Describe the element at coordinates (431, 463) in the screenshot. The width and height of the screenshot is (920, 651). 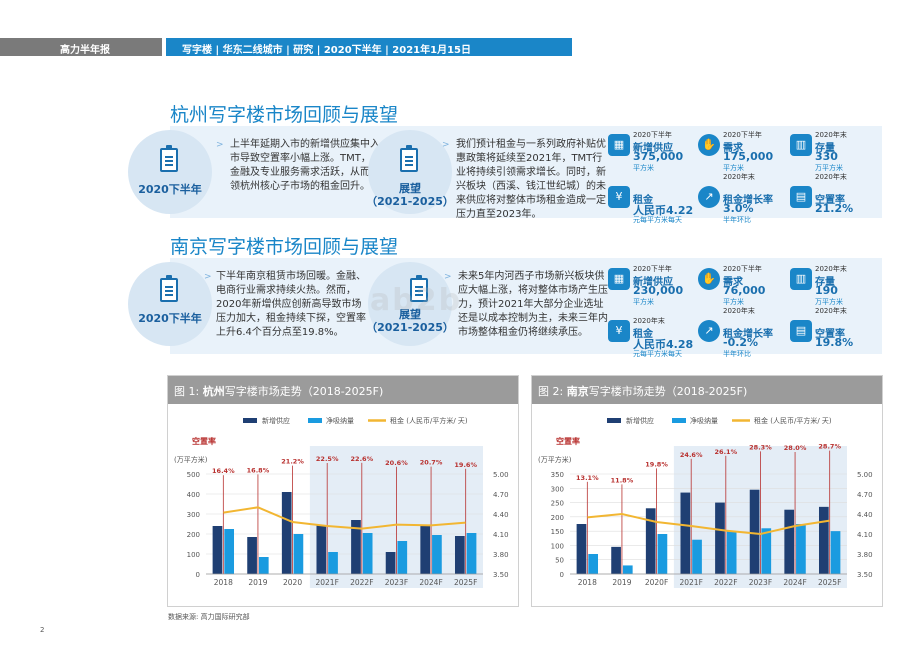
I see `vacancy-label: 20.7%` at that location.